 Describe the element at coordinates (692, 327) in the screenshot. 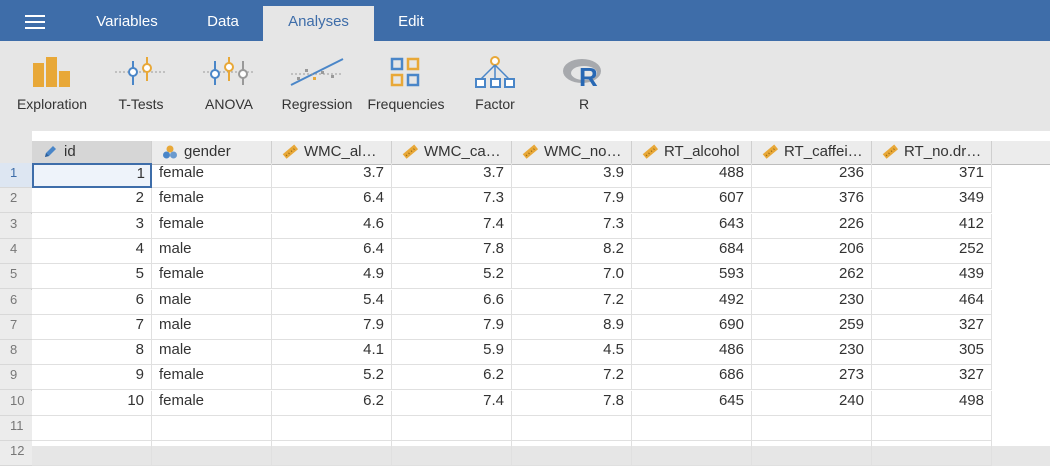

I see `data-cell: 690` at that location.